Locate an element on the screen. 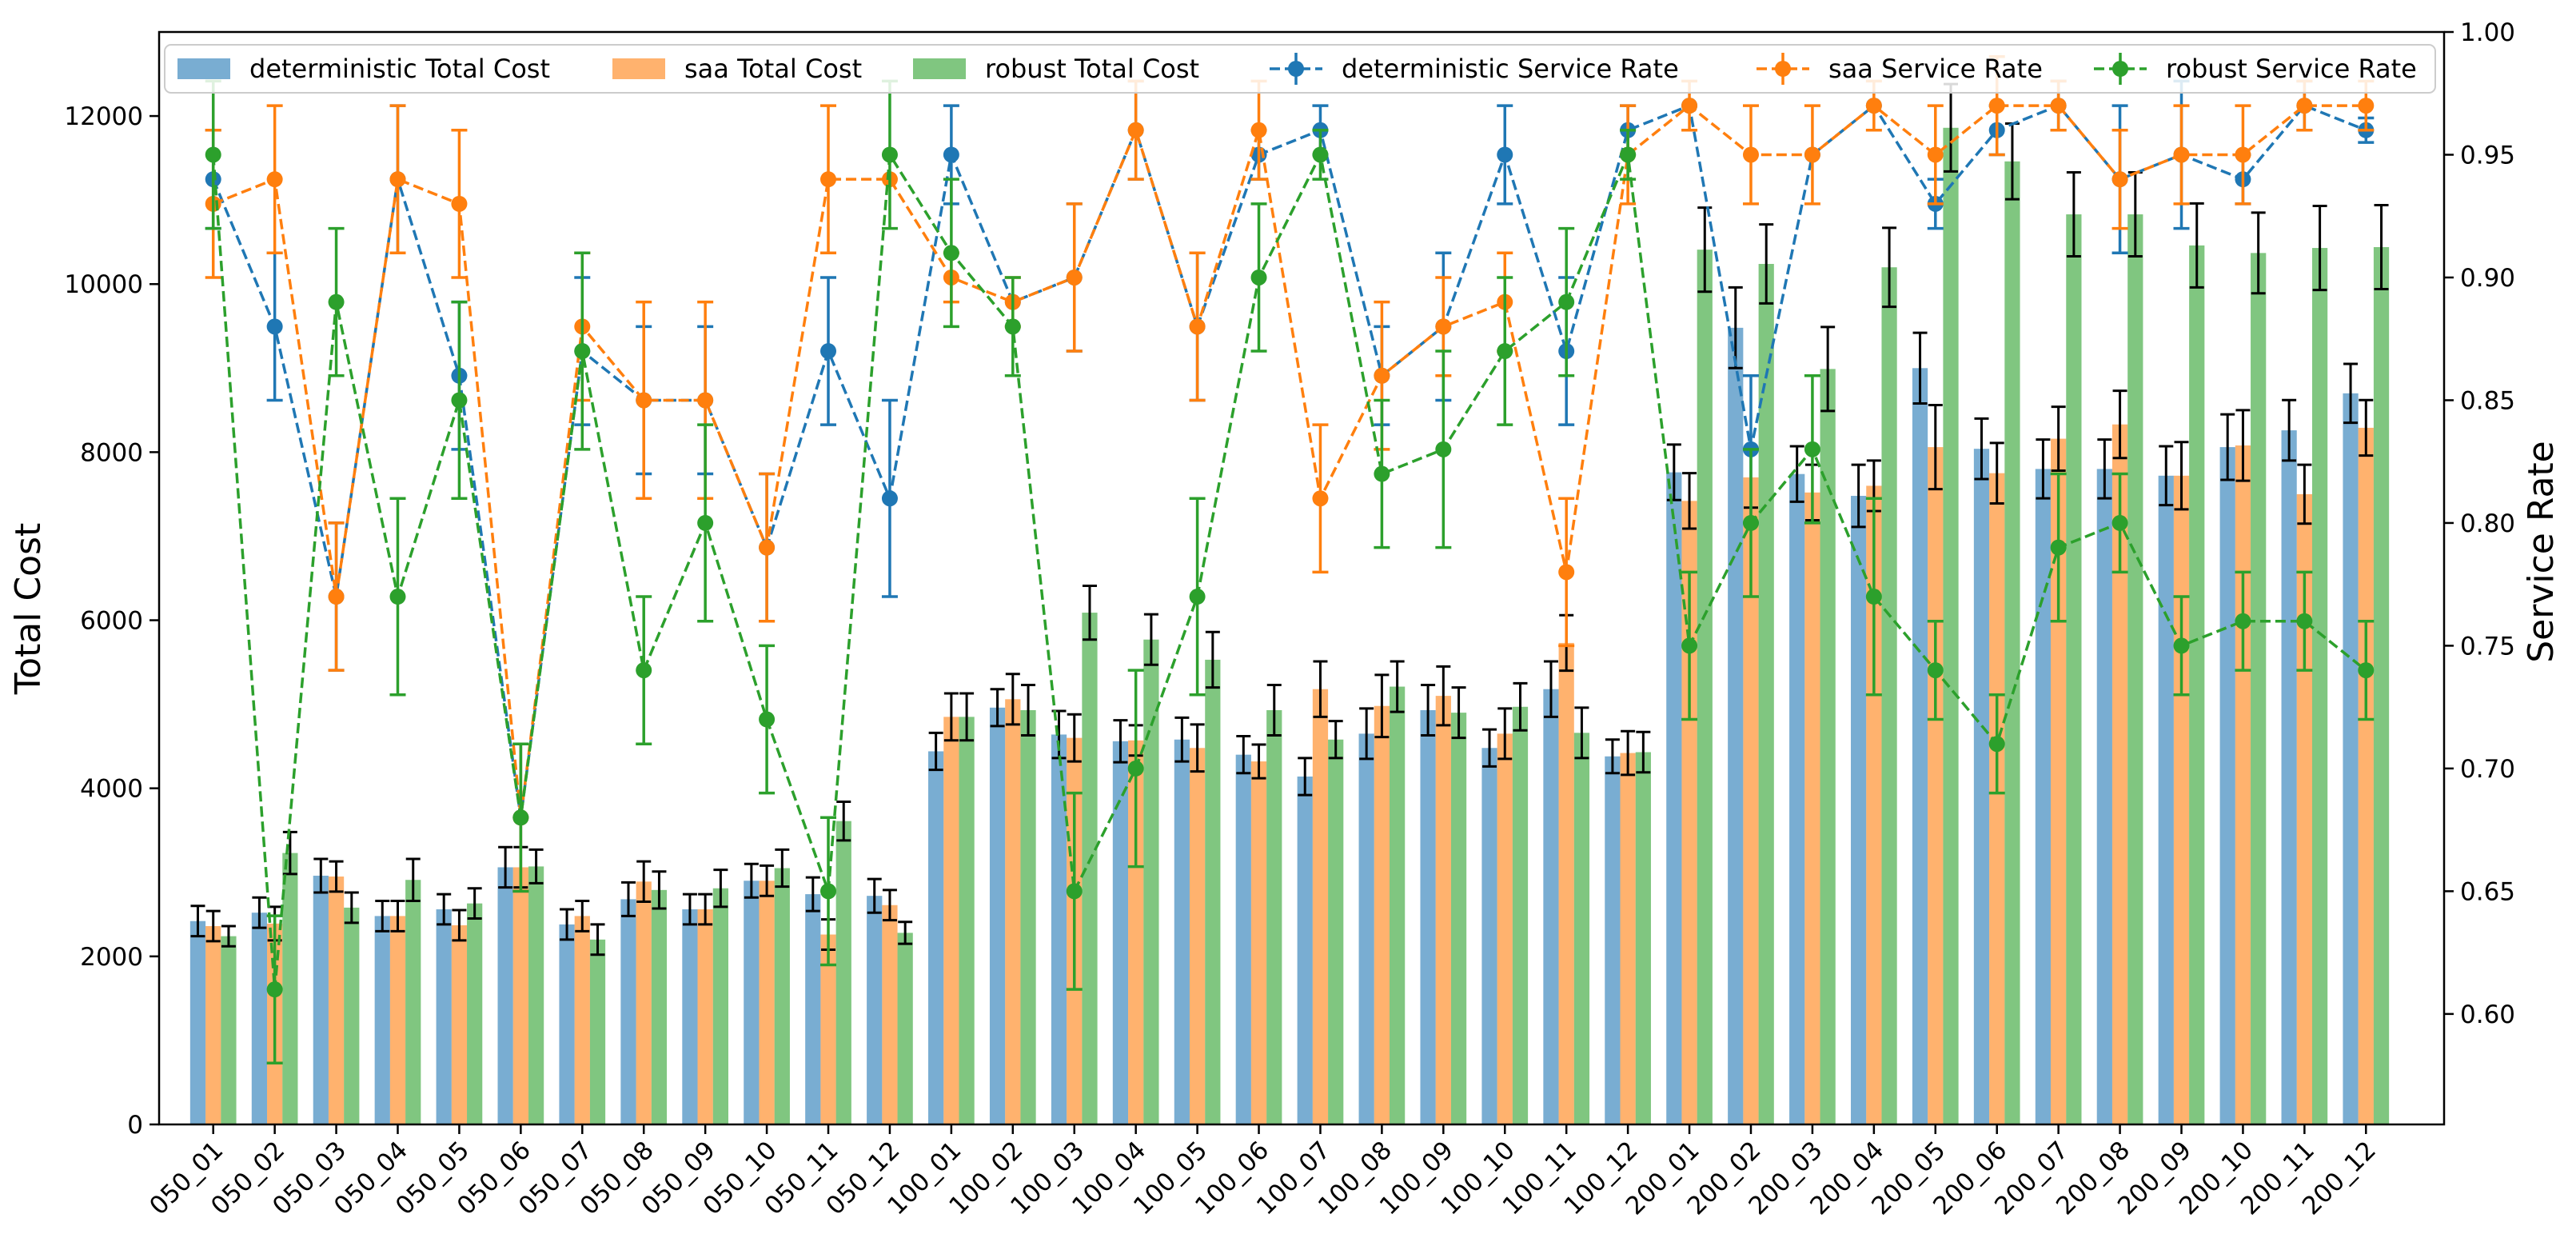 The image size is (2576, 1238). y2-axis-title: Service Rate is located at coordinates (2541, 552).